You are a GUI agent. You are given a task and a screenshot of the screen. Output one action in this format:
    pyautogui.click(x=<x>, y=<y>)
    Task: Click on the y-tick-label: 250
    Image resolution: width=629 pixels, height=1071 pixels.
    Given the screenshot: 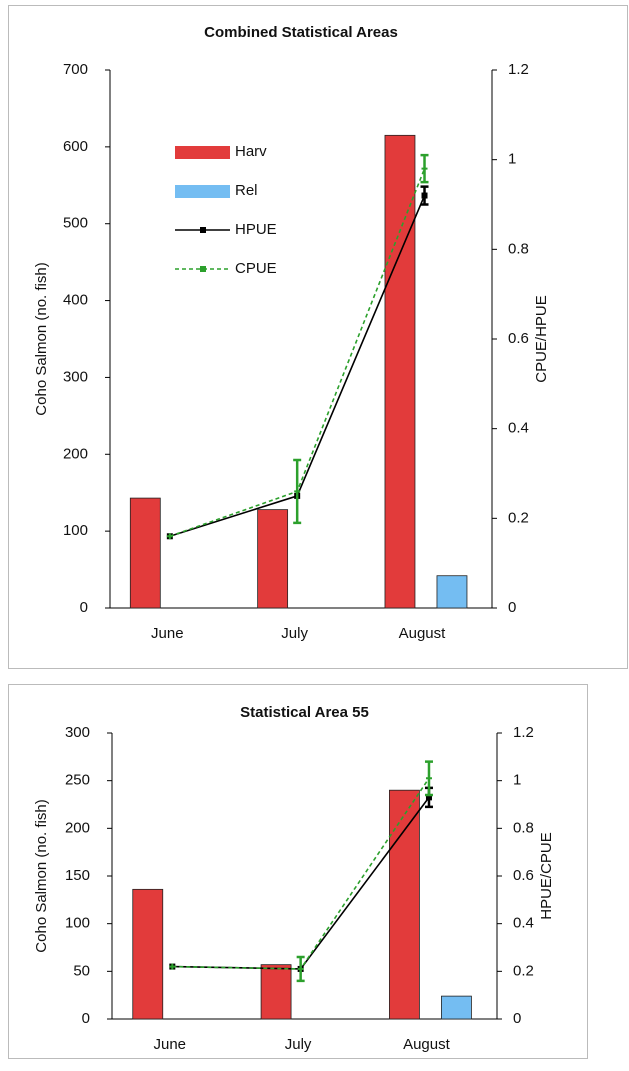 What is the action you would take?
    pyautogui.click(x=77, y=780)
    